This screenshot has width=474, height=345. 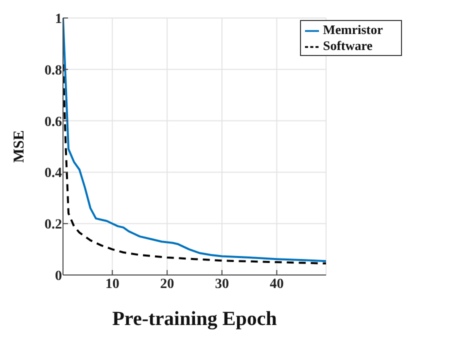 I want to click on y-tick-label: 0.4, so click(x=53, y=174).